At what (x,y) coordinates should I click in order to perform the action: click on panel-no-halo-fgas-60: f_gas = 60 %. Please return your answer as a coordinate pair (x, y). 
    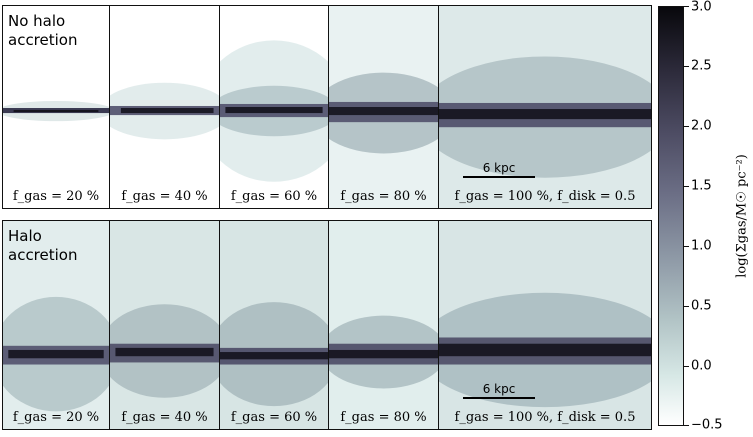
    Looking at the image, I should click on (274, 107).